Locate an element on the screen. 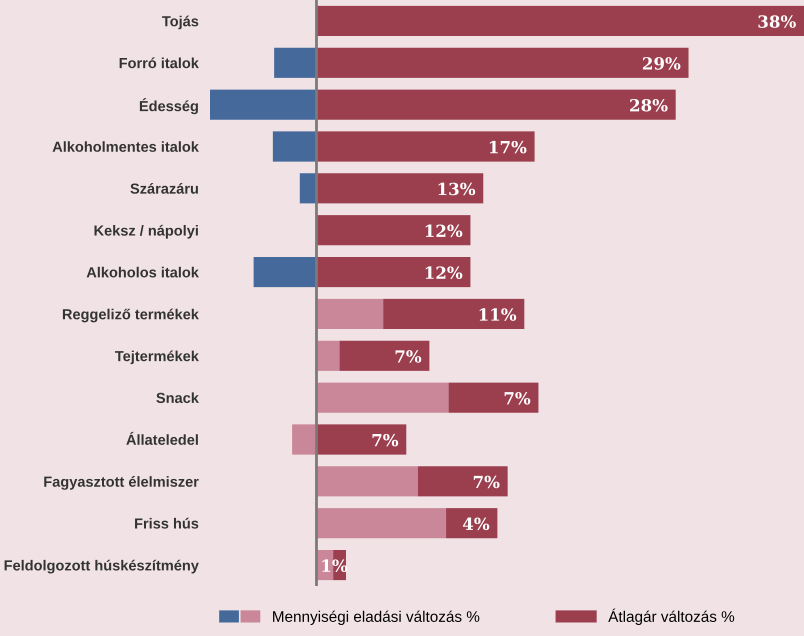 The width and height of the screenshot is (804, 636). data-label: 29% is located at coordinates (661, 63).